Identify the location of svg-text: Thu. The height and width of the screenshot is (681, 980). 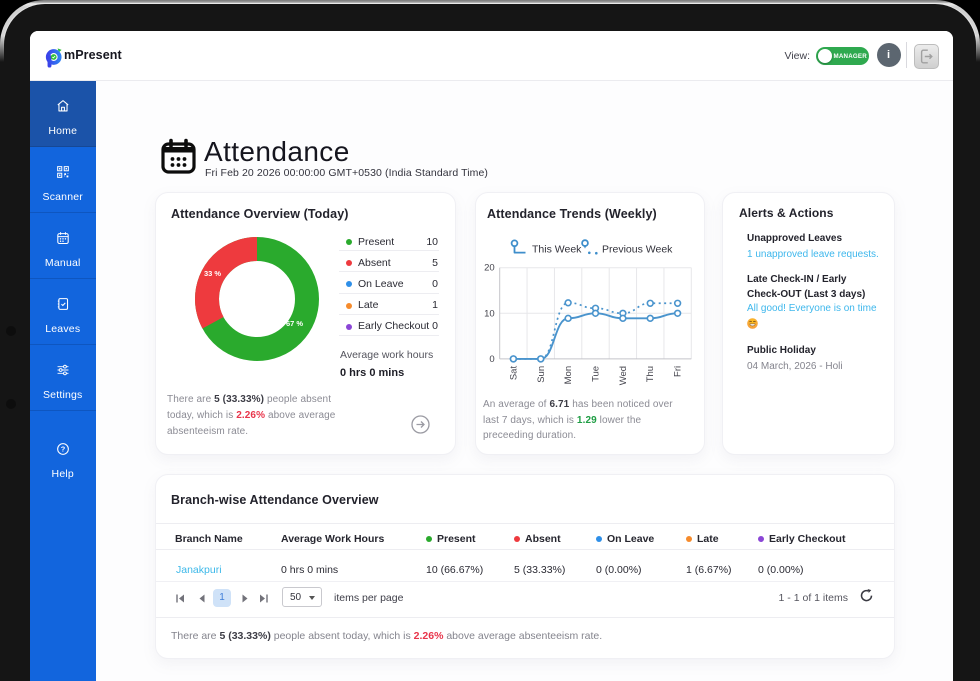
(650, 374).